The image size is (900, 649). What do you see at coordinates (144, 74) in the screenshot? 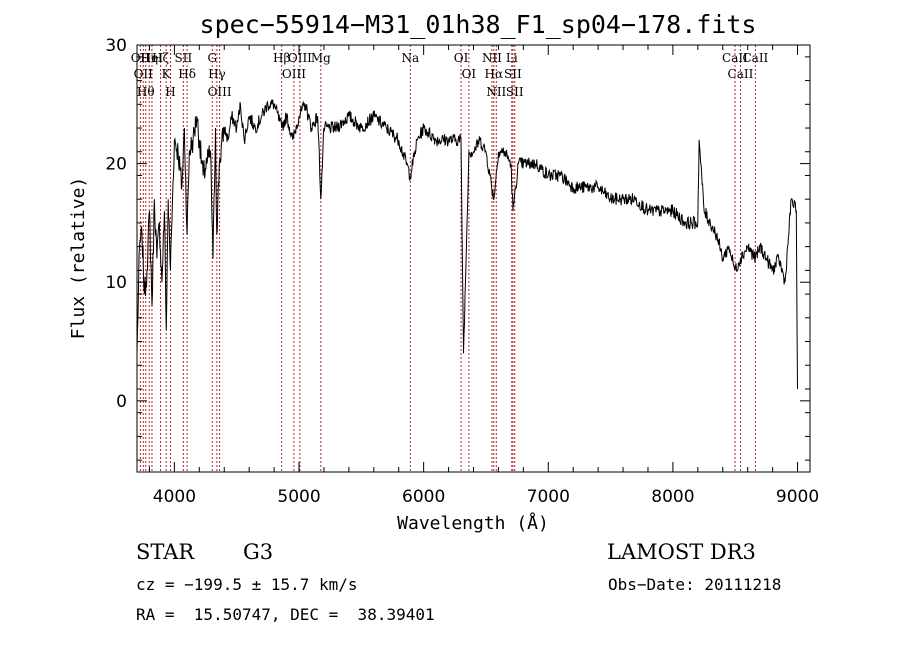
I see `spectral-line-label-1: OII` at bounding box center [144, 74].